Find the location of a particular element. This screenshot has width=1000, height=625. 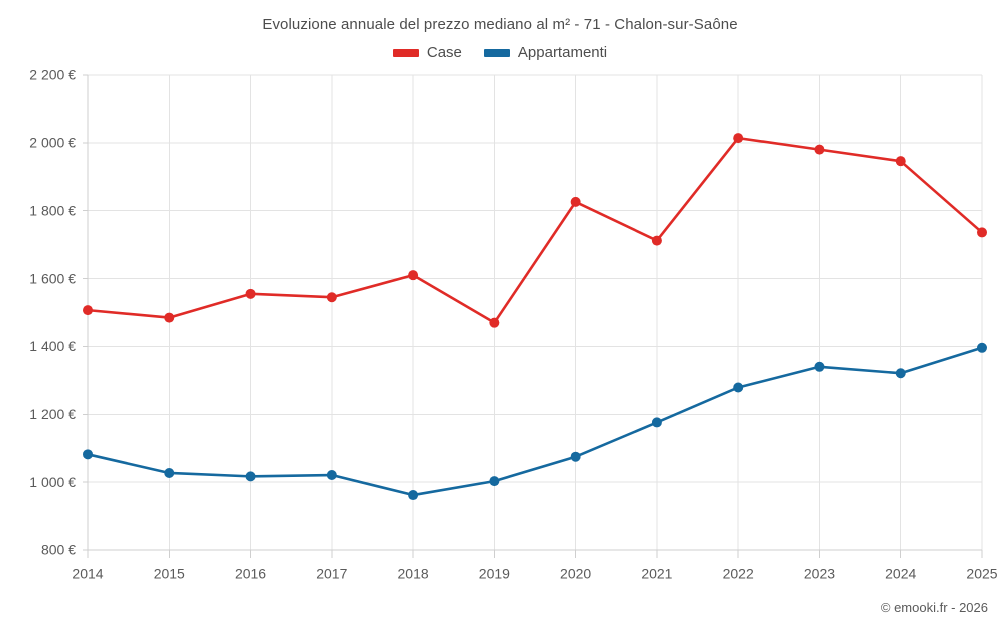

y-axis-tick-label: 2 200 € is located at coordinates (52, 75).